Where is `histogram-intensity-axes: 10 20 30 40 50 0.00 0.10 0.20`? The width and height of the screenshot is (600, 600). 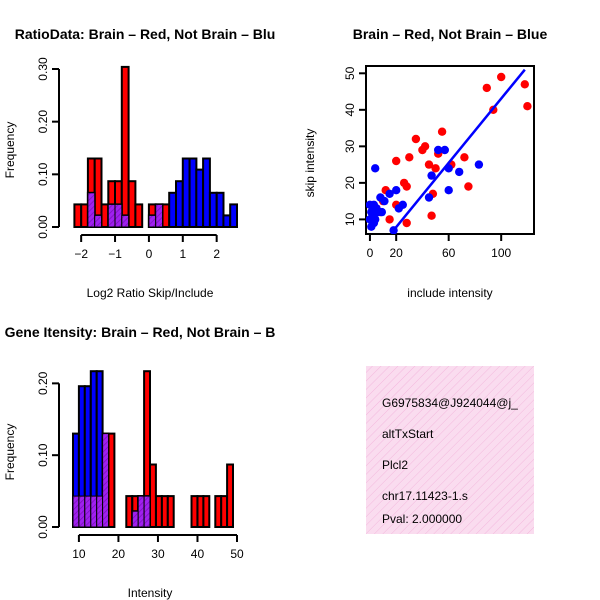
histogram-intensity-axes: 10 20 30 40 50 0.00 0.10 0.20 is located at coordinates (140, 466).